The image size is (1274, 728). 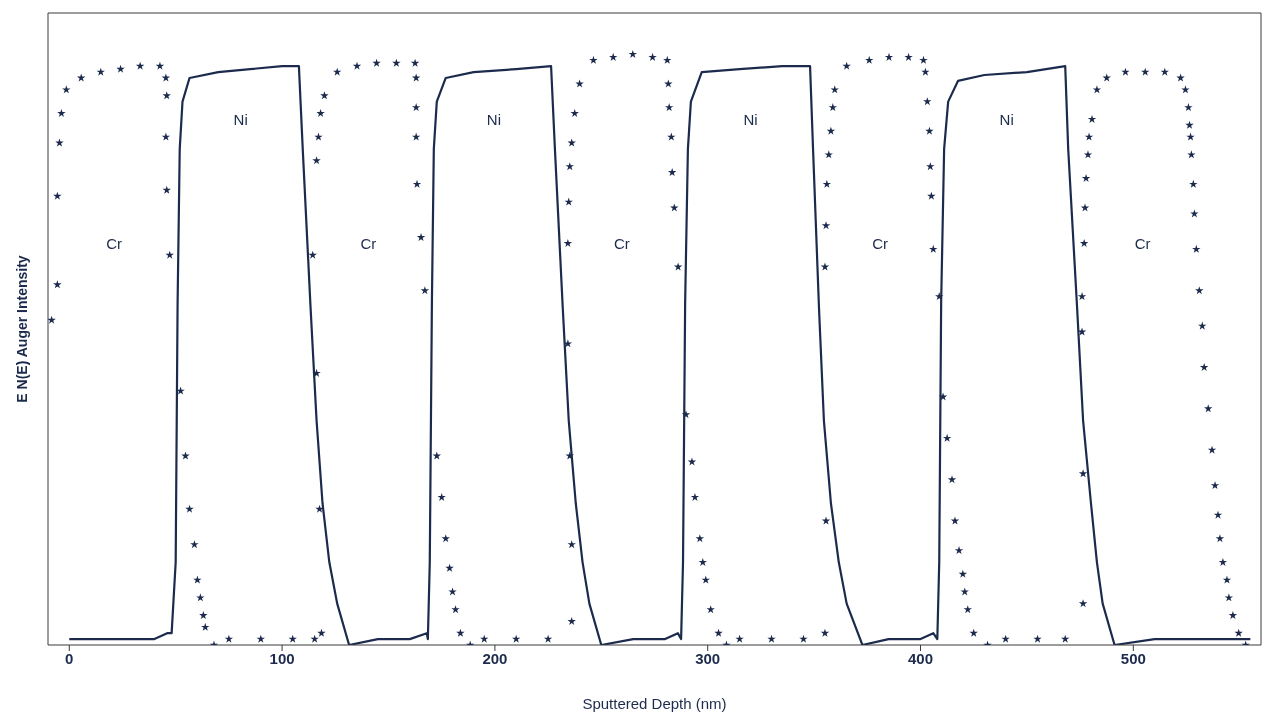 What do you see at coordinates (21, 329) in the screenshot?
I see `y-axis-title: E N(E) Auger Intensity` at bounding box center [21, 329].